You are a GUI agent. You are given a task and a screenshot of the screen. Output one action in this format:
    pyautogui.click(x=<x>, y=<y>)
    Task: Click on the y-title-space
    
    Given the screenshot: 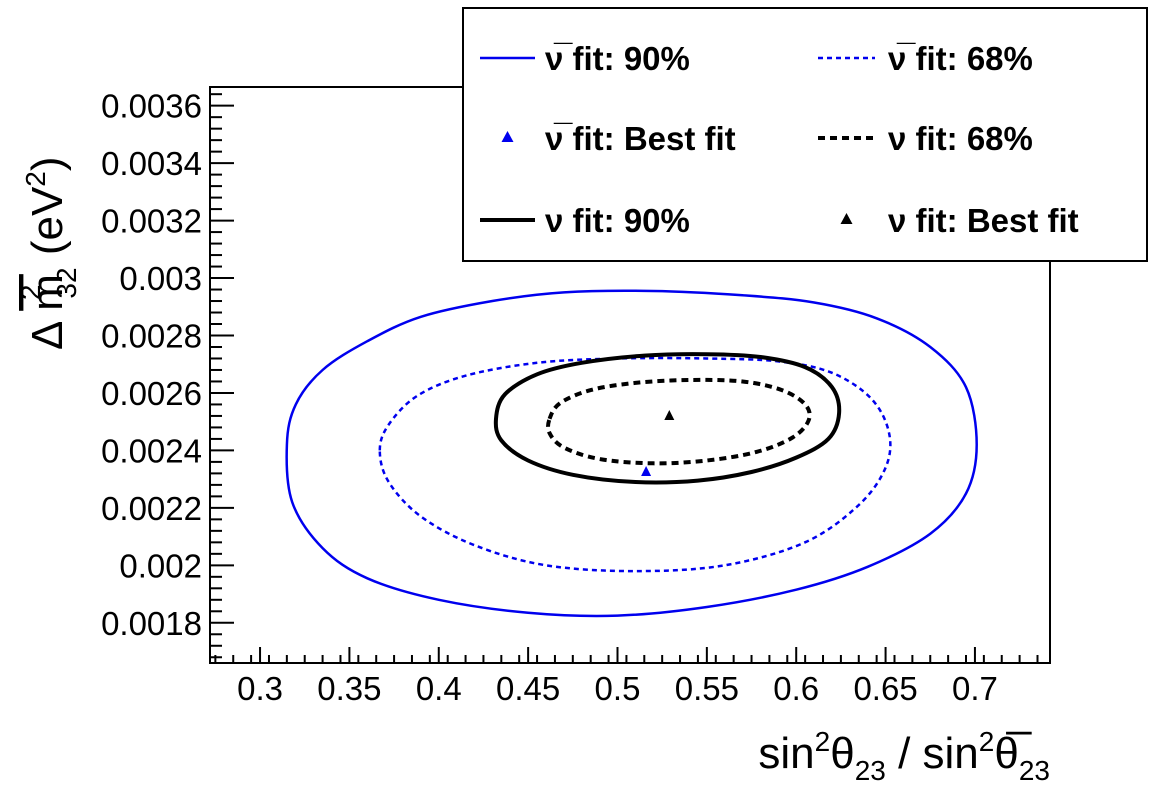 What is the action you would take?
    pyautogui.click(x=47, y=317)
    